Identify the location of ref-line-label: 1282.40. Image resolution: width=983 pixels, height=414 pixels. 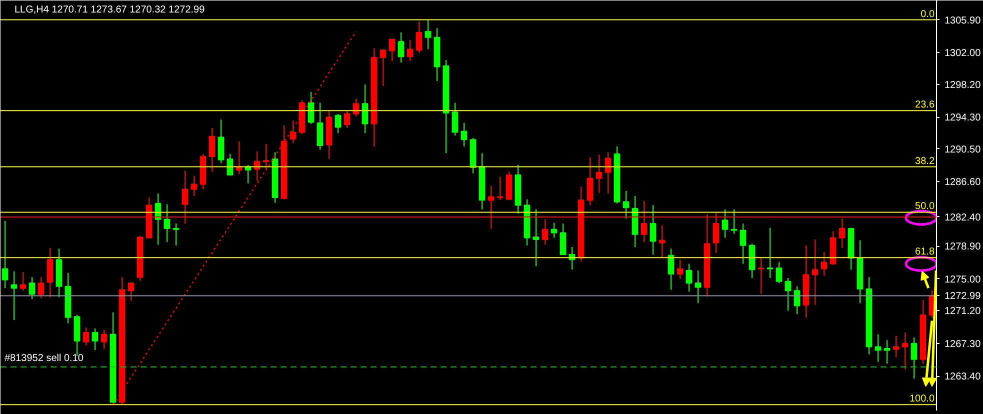
(963, 218).